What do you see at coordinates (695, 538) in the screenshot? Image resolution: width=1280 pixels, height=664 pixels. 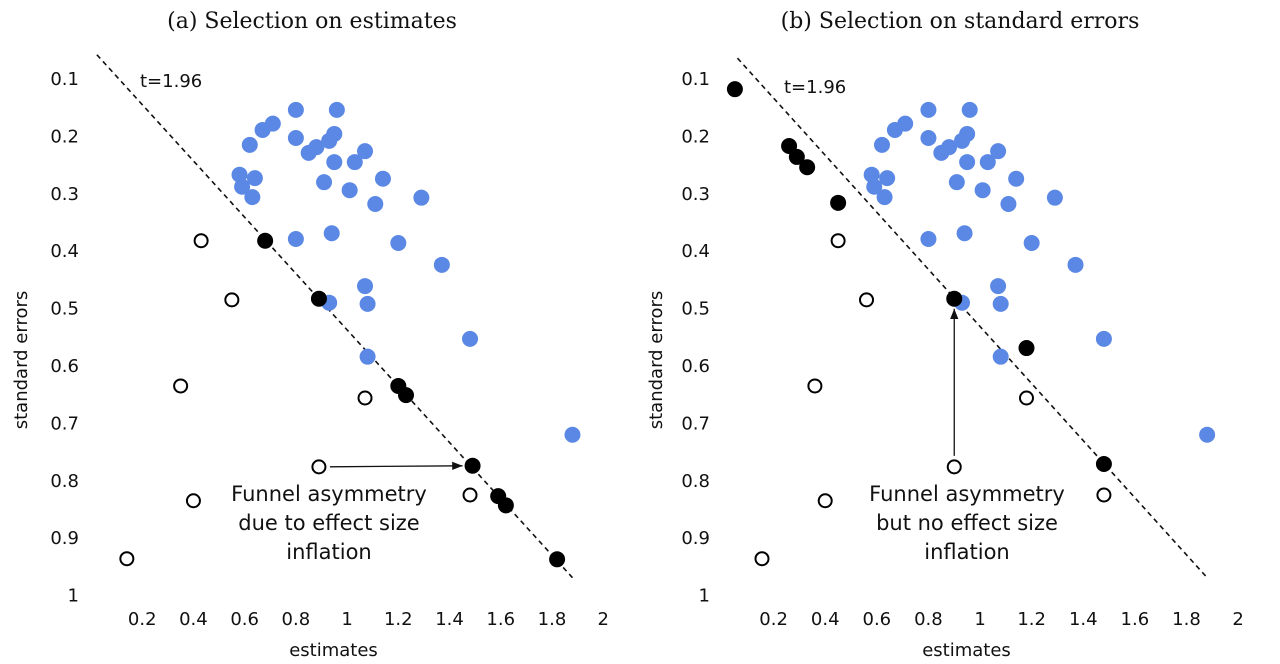 I see `y-tick-label: 0.9` at bounding box center [695, 538].